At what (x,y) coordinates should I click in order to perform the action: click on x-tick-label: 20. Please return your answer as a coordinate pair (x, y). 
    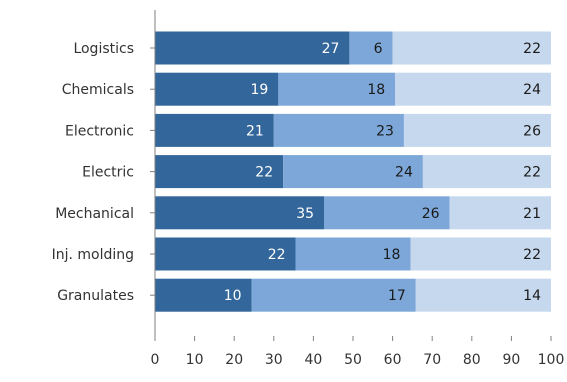
    Looking at the image, I should click on (234, 360).